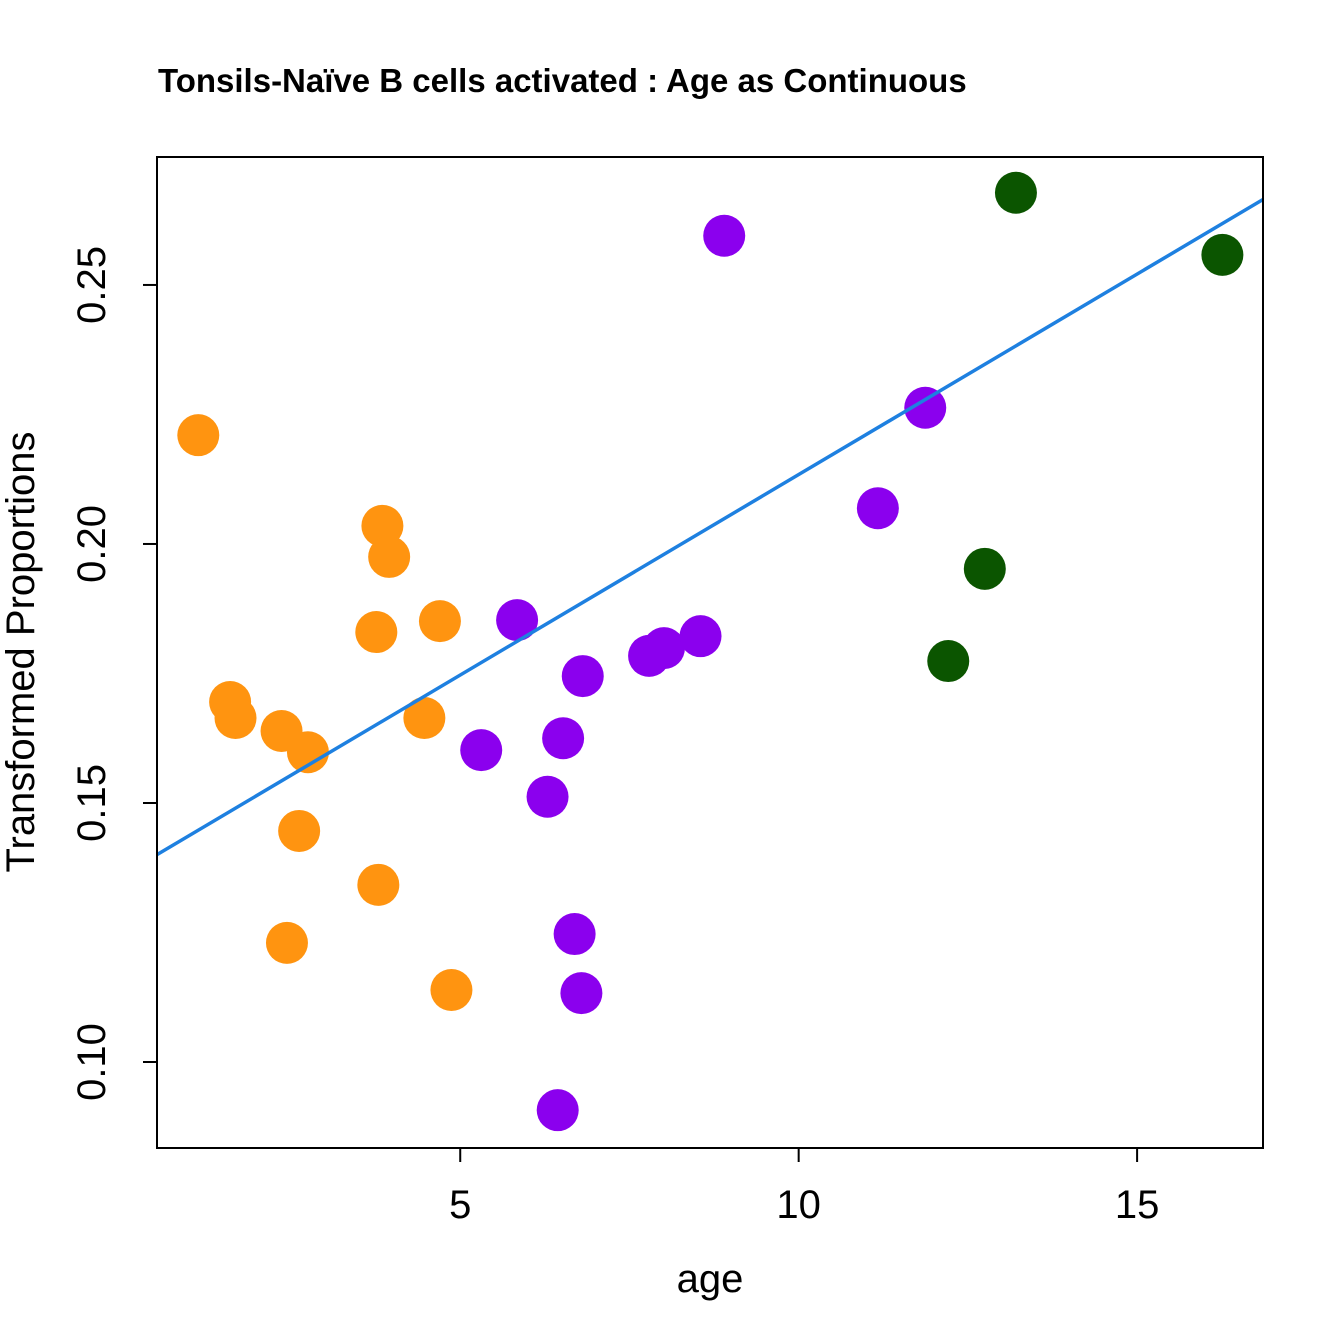  Describe the element at coordinates (460, 1205) in the screenshot. I see `x-tick-label: 5` at that location.